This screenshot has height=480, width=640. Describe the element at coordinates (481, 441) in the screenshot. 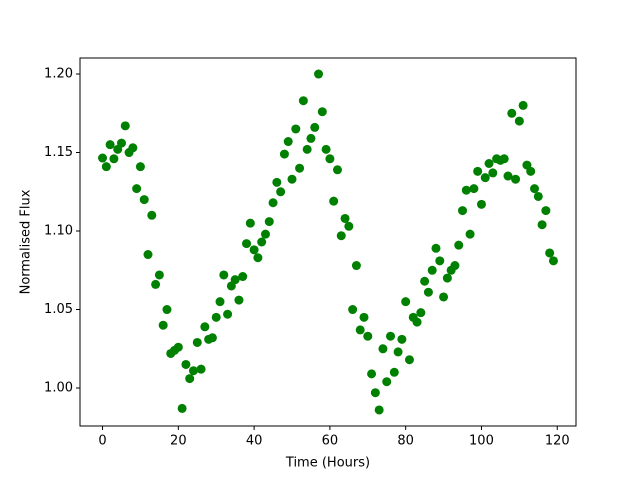

I see `x-tick-label: 100` at that location.